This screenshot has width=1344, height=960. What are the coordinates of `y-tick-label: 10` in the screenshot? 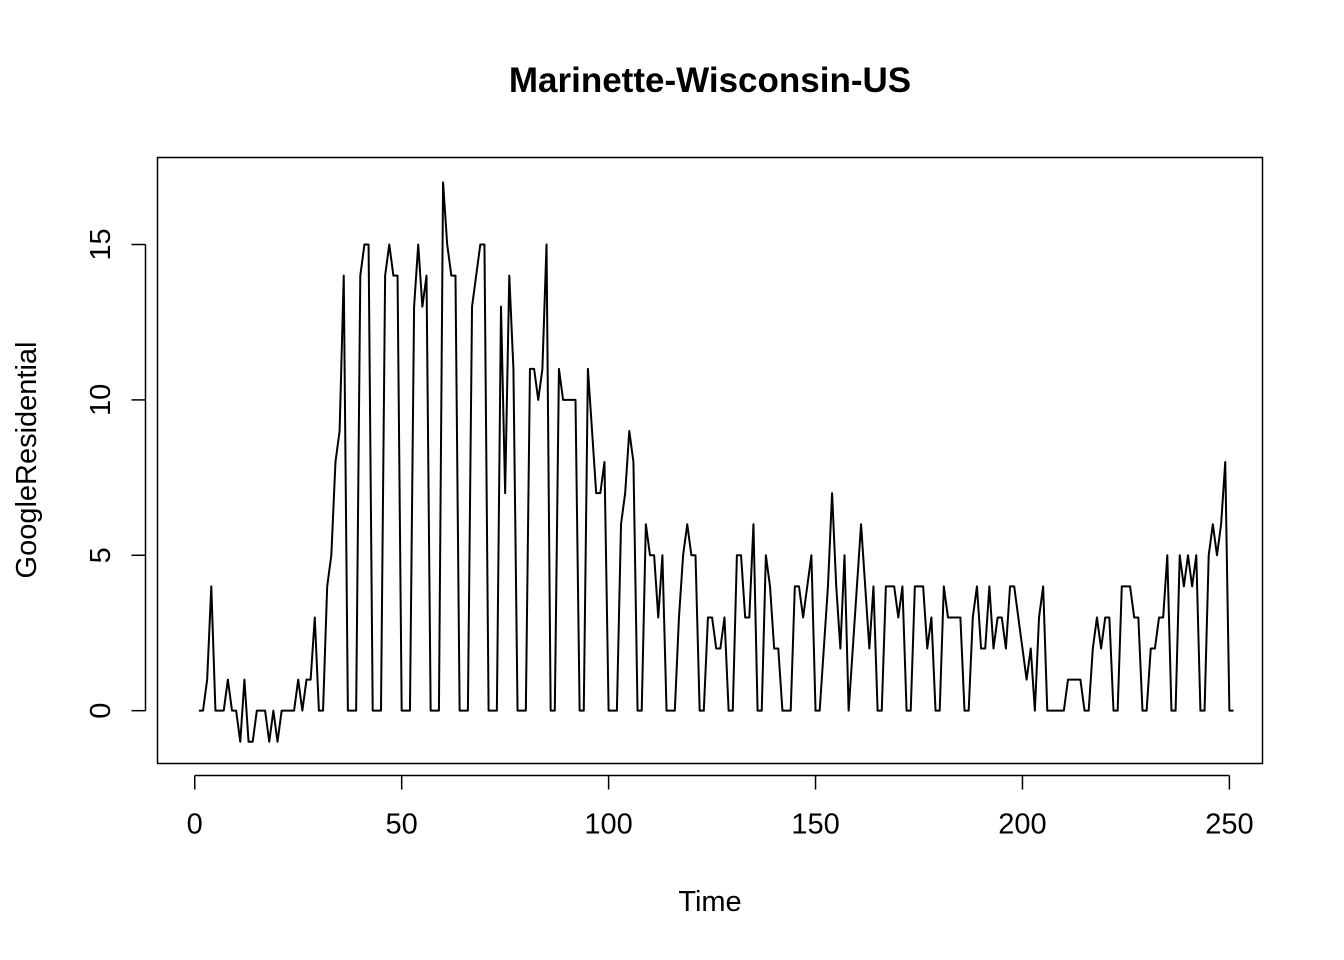 It's located at (101, 400).